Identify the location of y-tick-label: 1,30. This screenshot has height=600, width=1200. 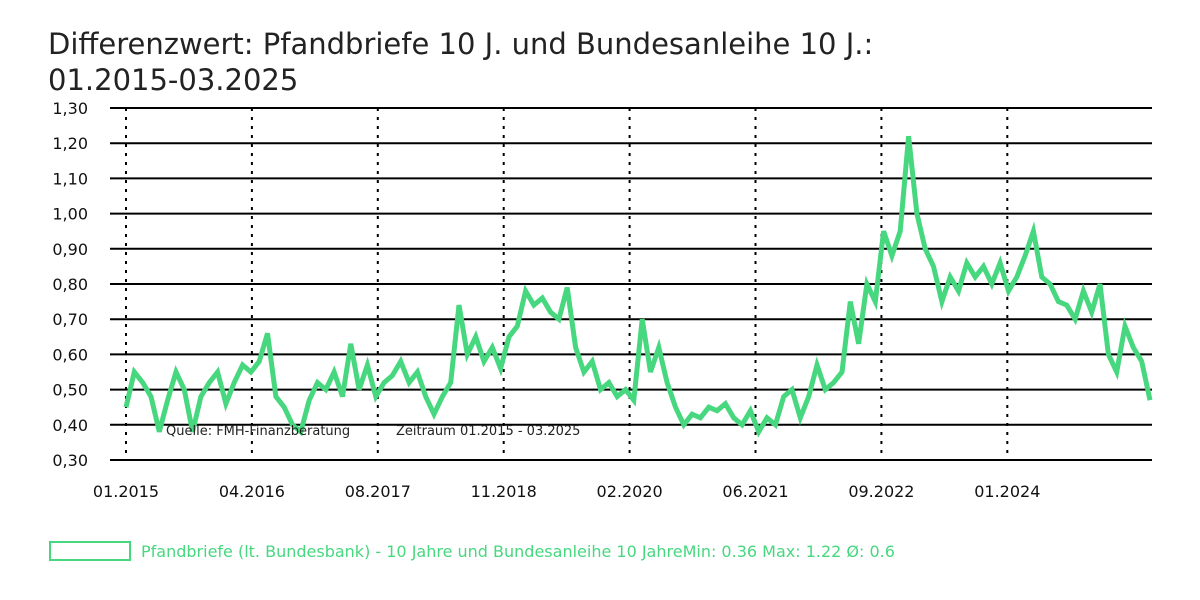
(70, 108).